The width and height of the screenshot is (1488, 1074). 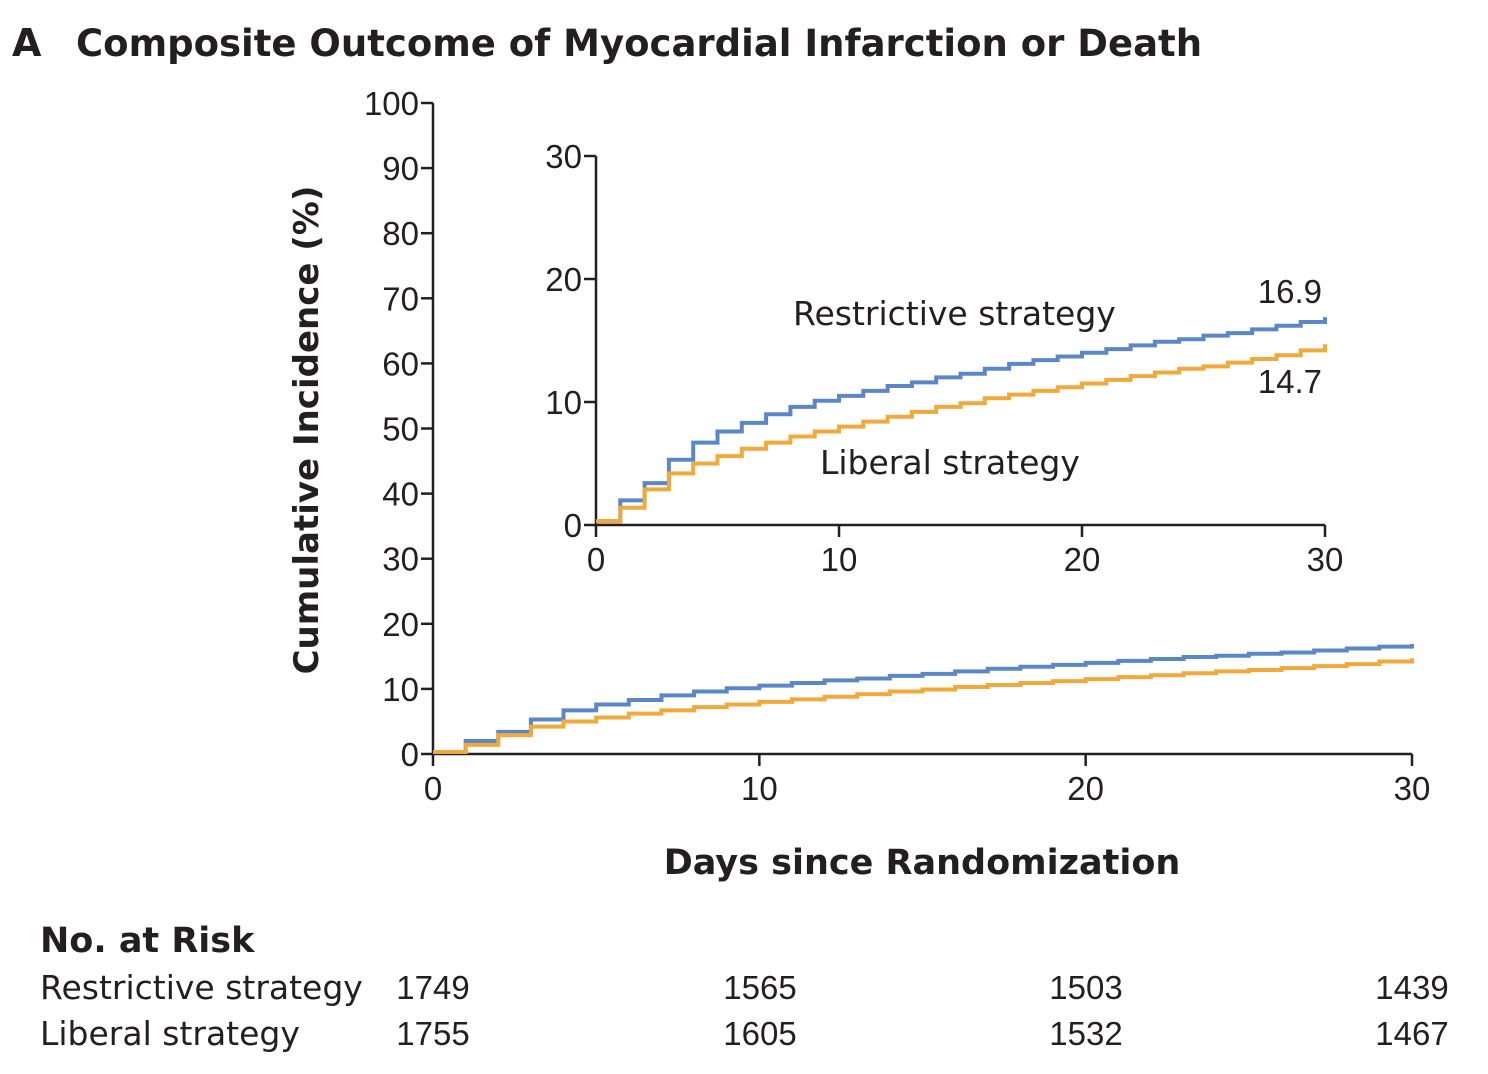 What do you see at coordinates (410, 754) in the screenshot?
I see `main-y-tick-label: 0` at bounding box center [410, 754].